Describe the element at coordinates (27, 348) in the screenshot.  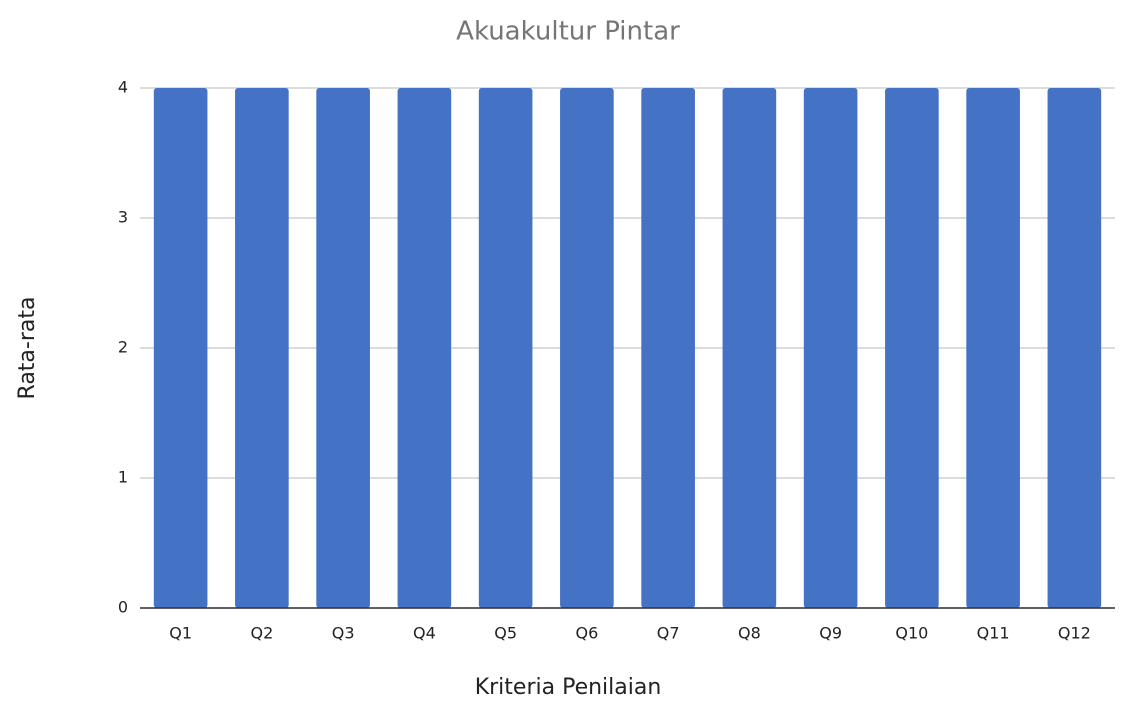
I see `y-axis-label: Rata-rata` at that location.